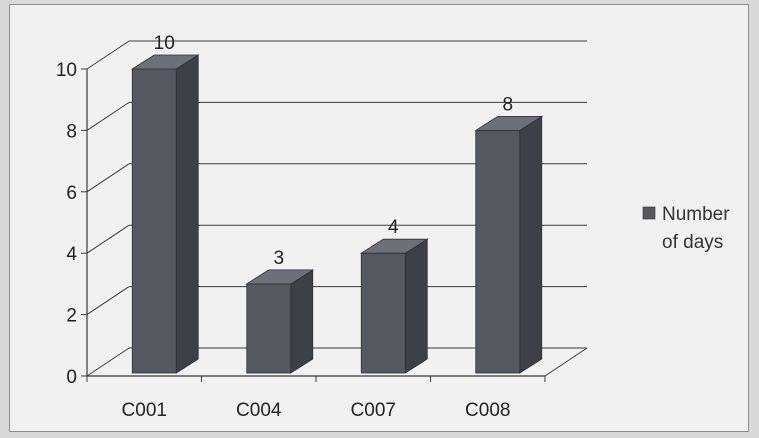 This screenshot has height=438, width=759. What do you see at coordinates (71, 254) in the screenshot?
I see `y-tick-label: 4` at bounding box center [71, 254].